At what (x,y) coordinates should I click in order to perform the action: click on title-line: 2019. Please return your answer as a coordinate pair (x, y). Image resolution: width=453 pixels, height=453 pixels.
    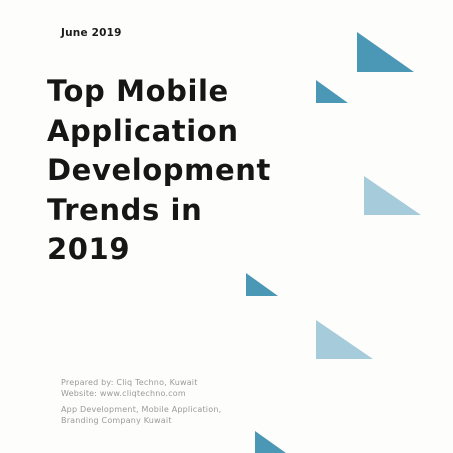
    Looking at the image, I should click on (89, 249).